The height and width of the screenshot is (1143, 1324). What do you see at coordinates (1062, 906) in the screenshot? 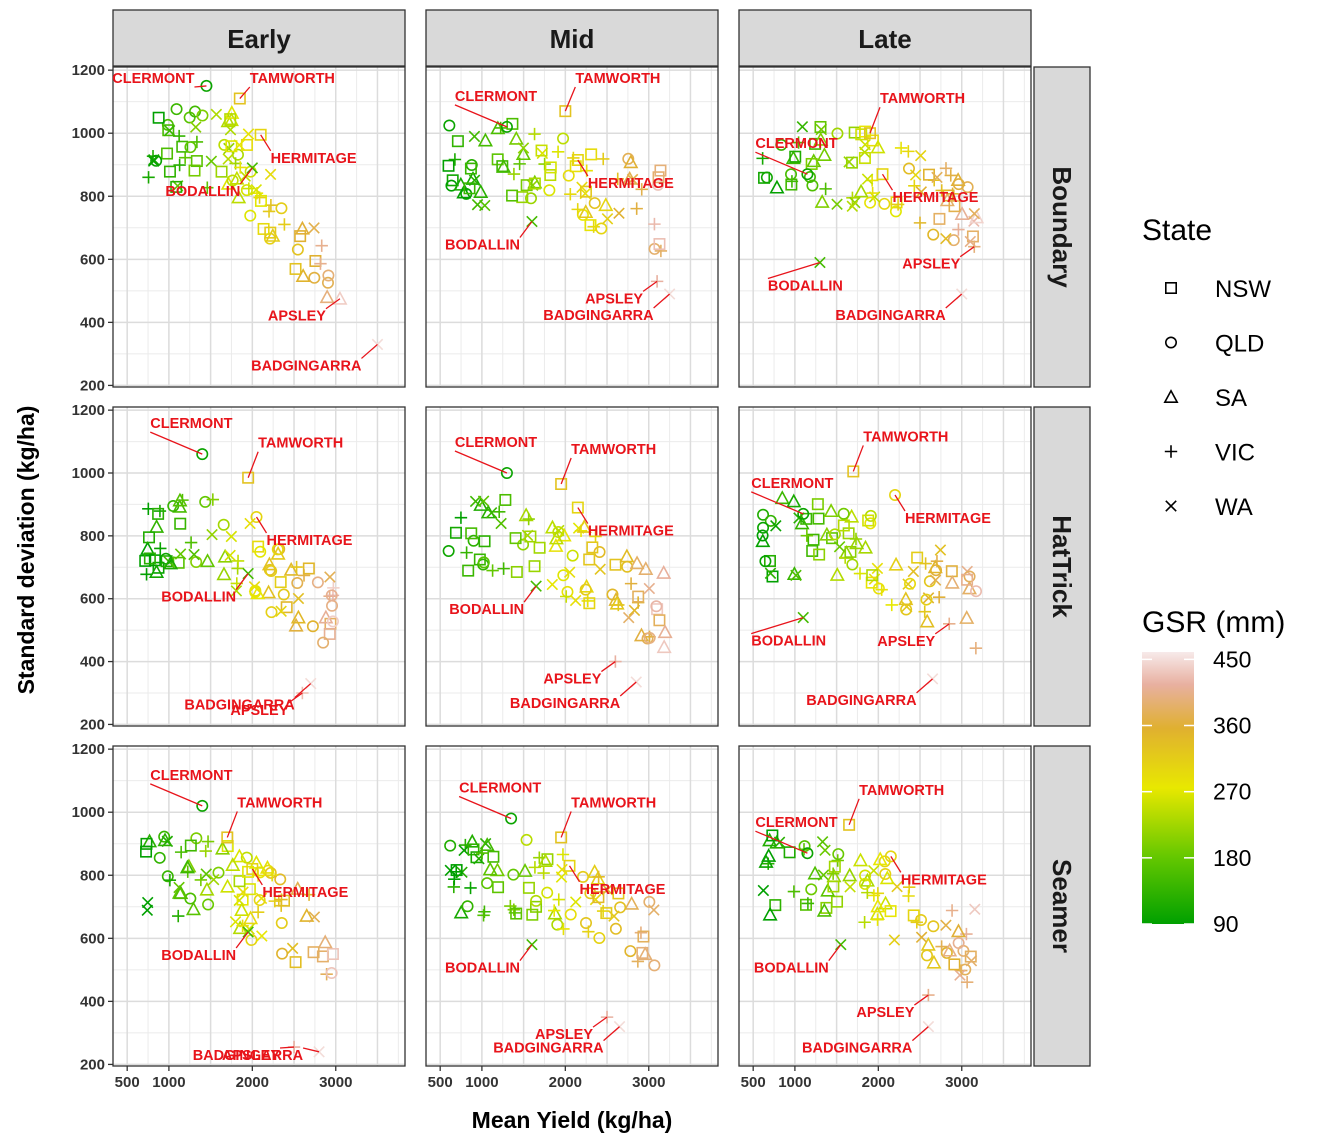
I see `strip-label: Seamer` at bounding box center [1062, 906].